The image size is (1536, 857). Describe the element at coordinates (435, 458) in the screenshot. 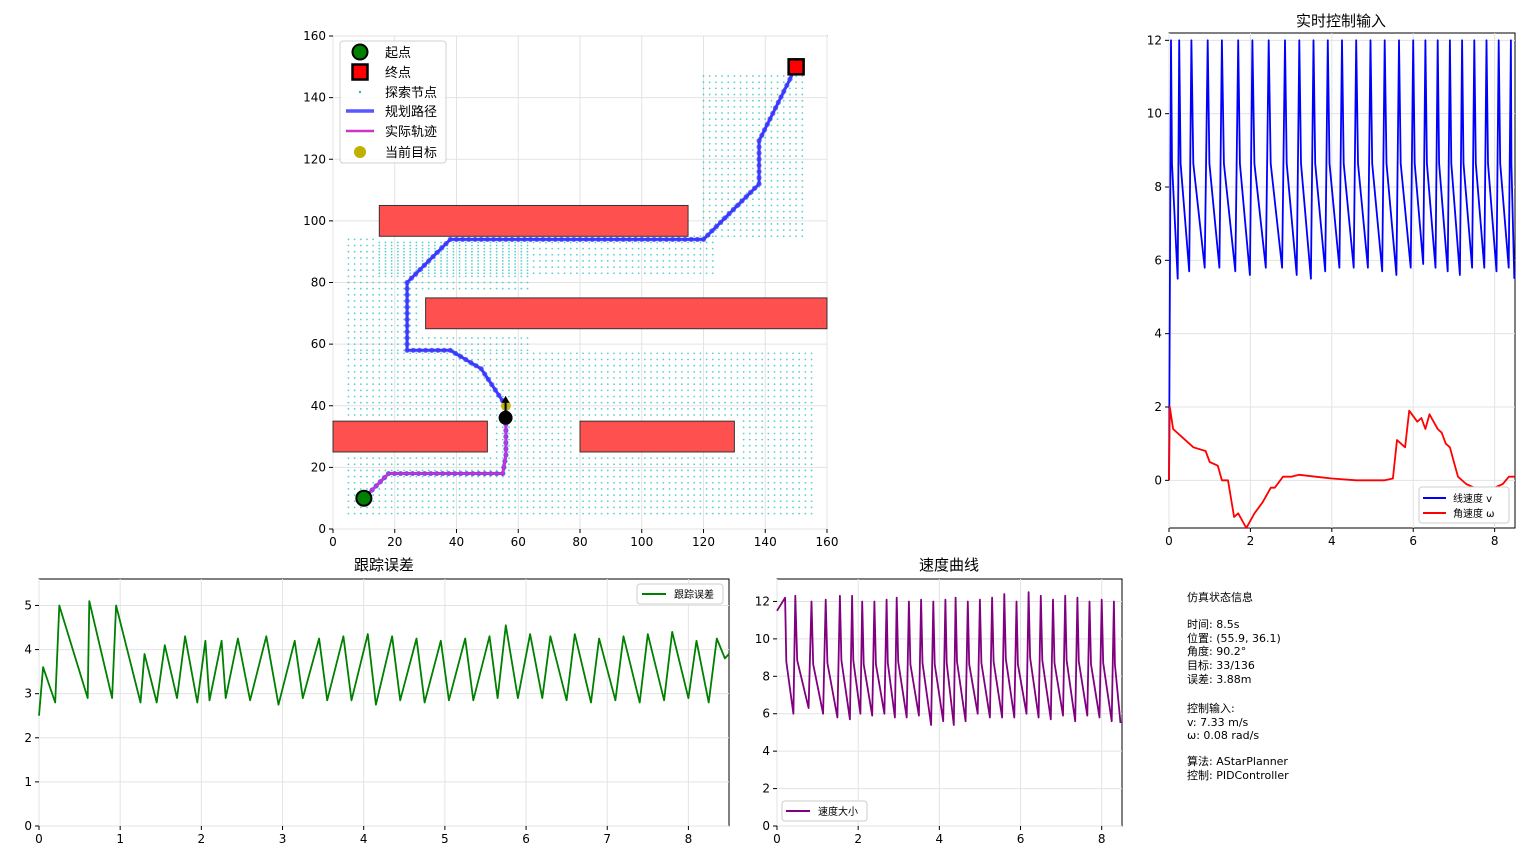

I see `actual-trajectory-line` at that location.